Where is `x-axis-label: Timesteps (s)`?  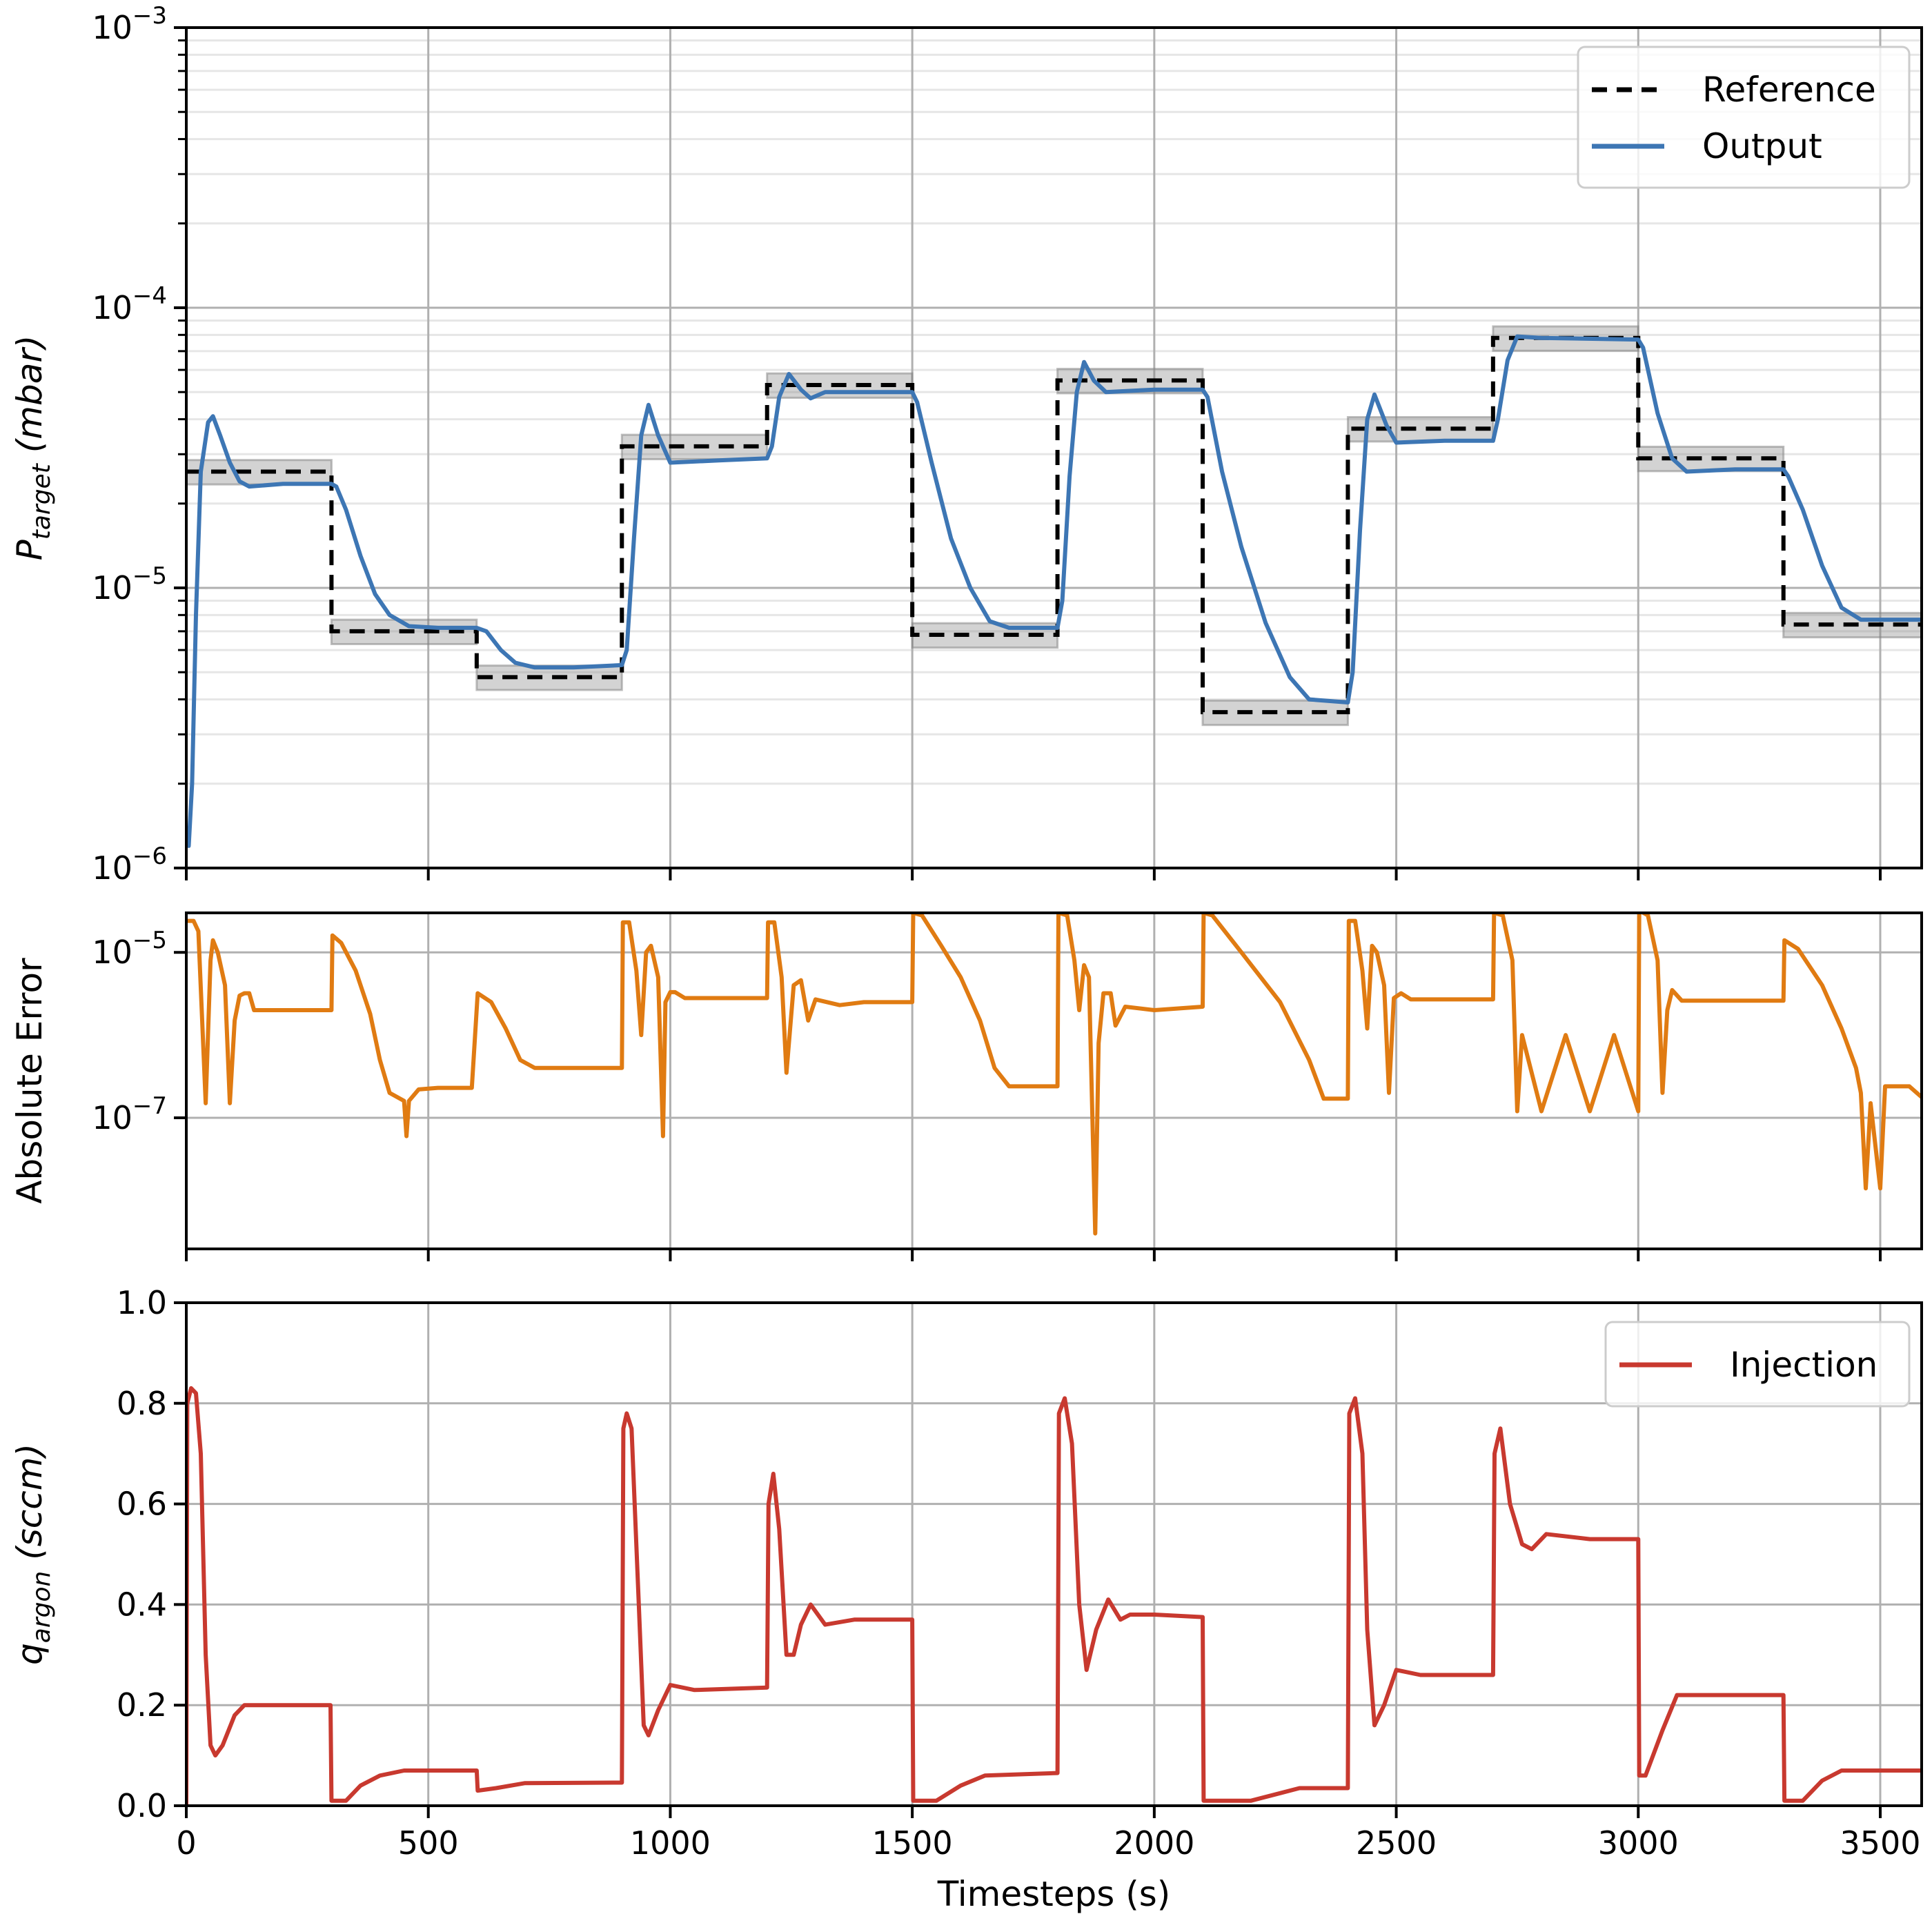 x-axis-label: Timesteps (s) is located at coordinates (1054, 1894).